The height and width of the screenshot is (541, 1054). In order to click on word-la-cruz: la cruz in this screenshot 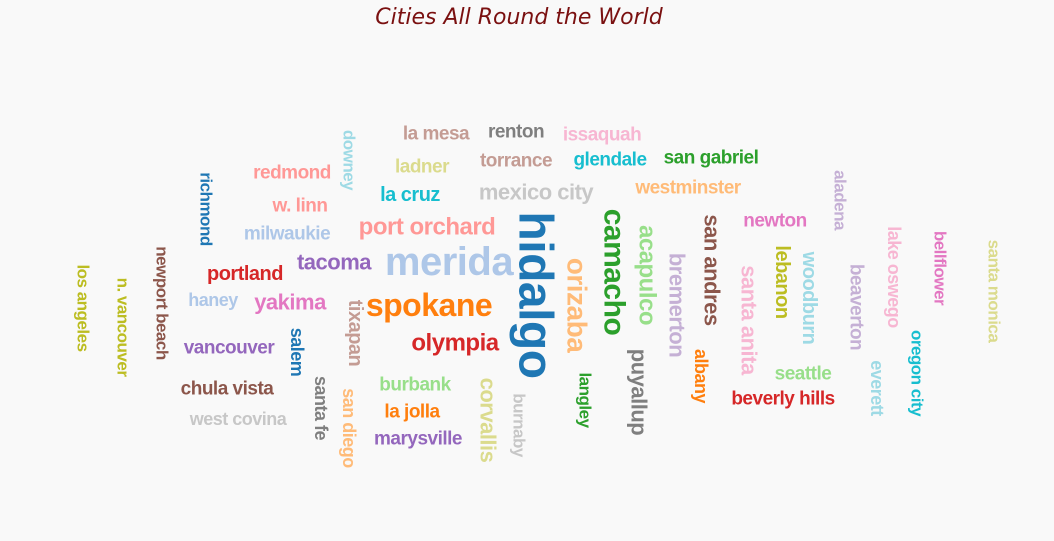, I will do `click(410, 195)`.